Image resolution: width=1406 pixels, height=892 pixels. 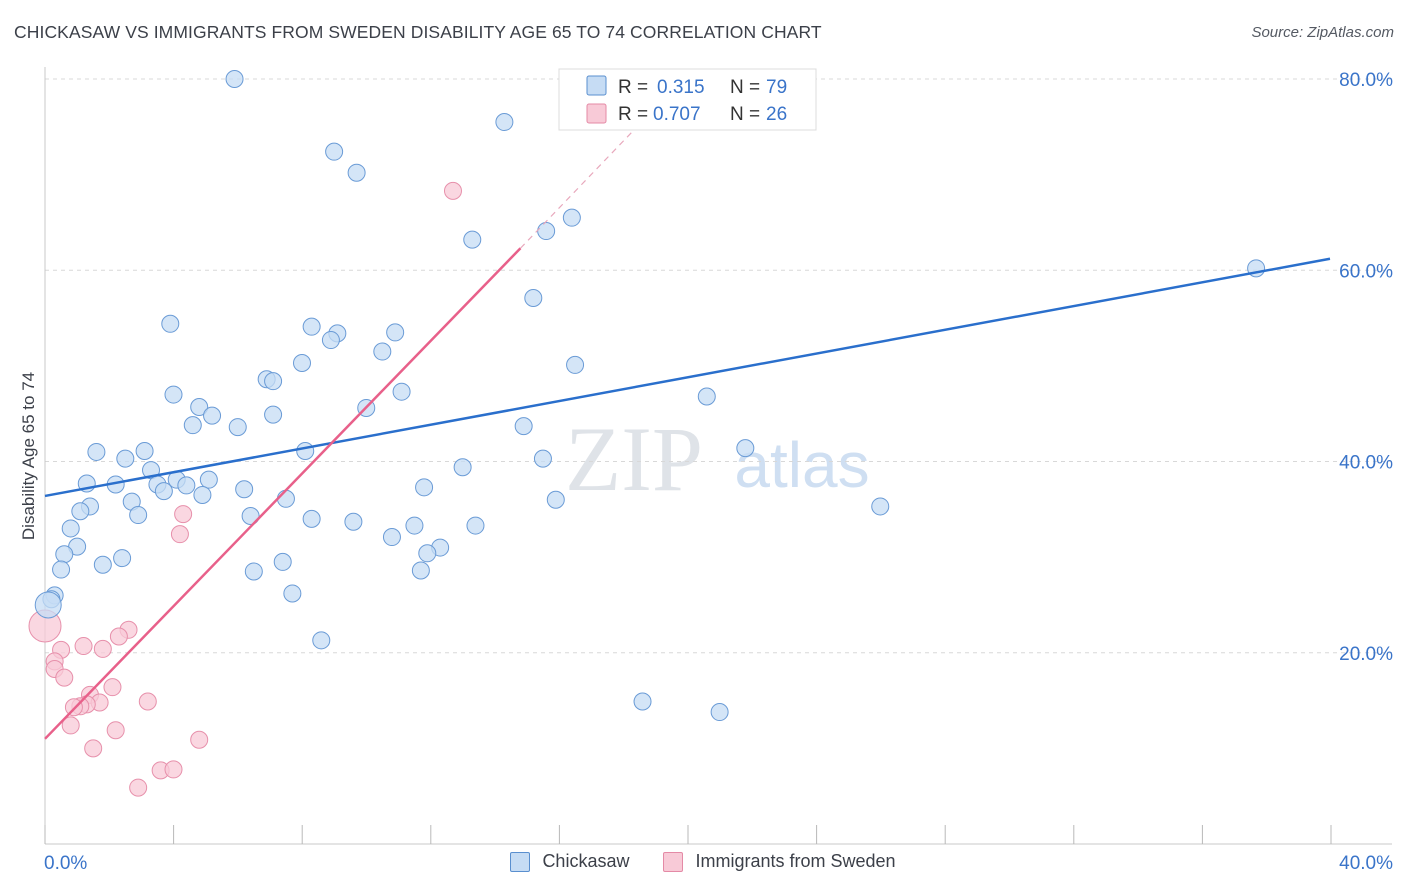 I want to click on legend-r-value-2: 0.707, so click(x=677, y=114).